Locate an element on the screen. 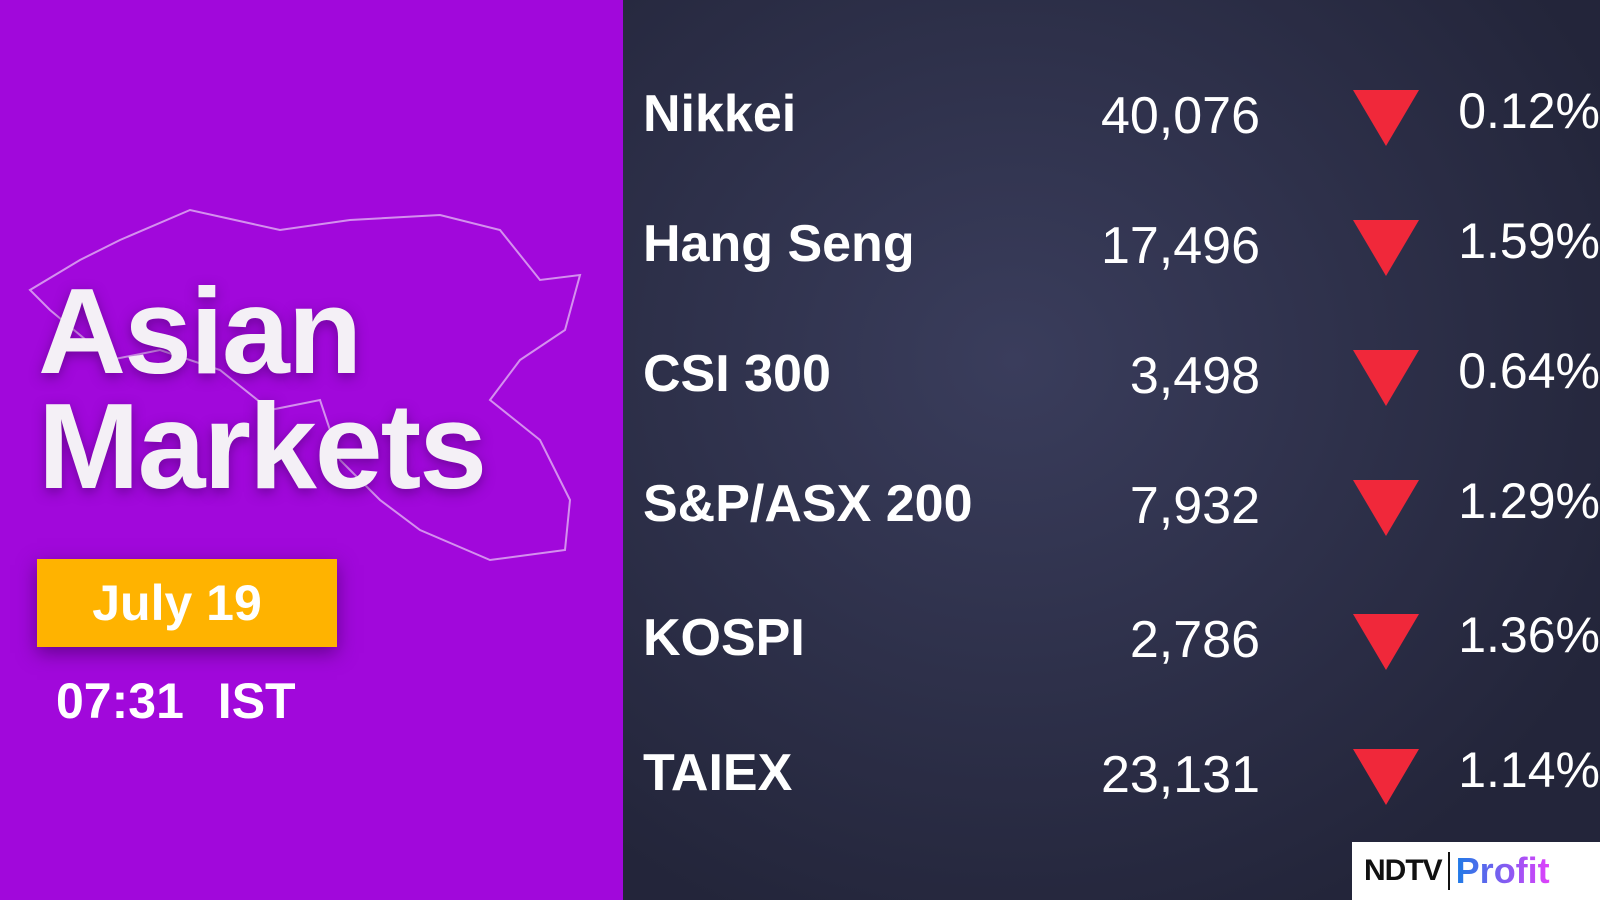 The width and height of the screenshot is (1600, 900). ndtv-profit-logo: NDTV Profit is located at coordinates (1476, 871).